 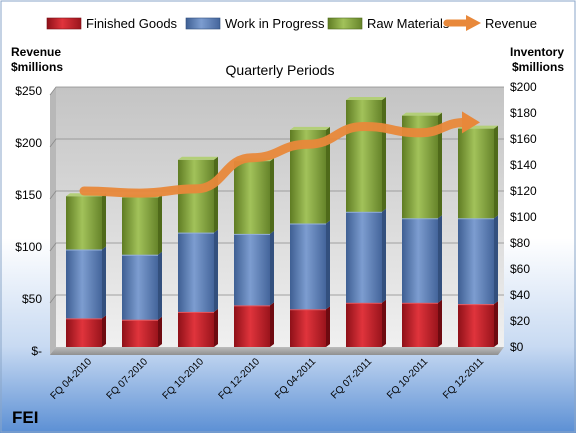 I want to click on legend-revenue-arrowhead, so click(x=473, y=23).